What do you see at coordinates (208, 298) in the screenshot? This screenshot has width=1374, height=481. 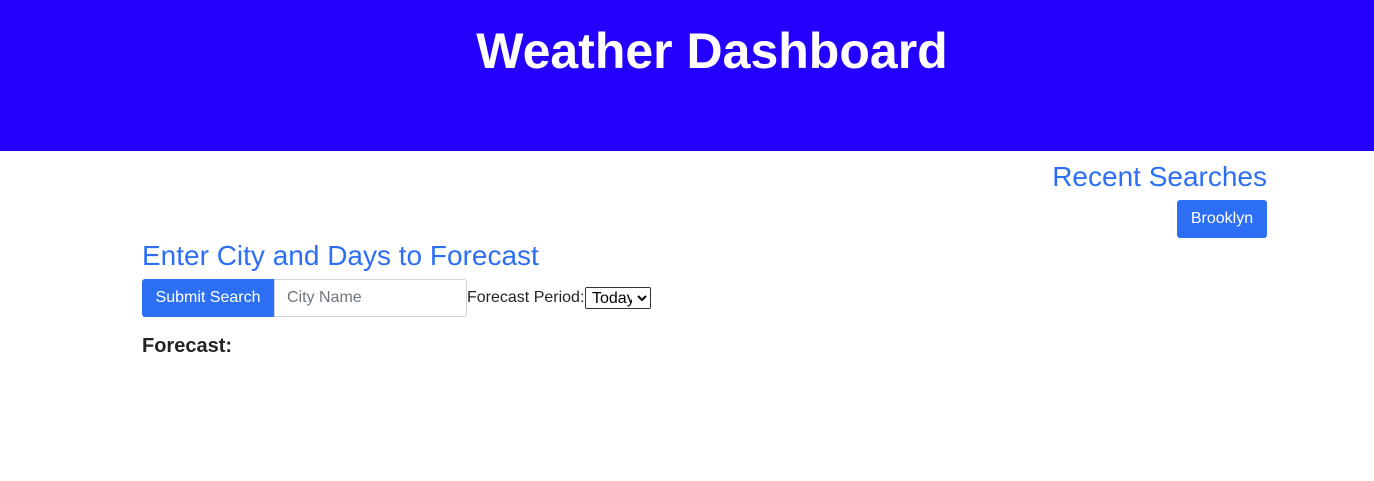 I see `submit-search-button: Submit Search` at bounding box center [208, 298].